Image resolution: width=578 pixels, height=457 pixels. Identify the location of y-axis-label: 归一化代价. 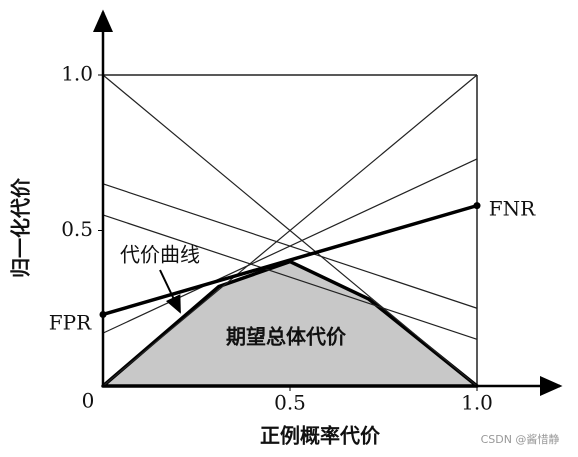
(21, 227).